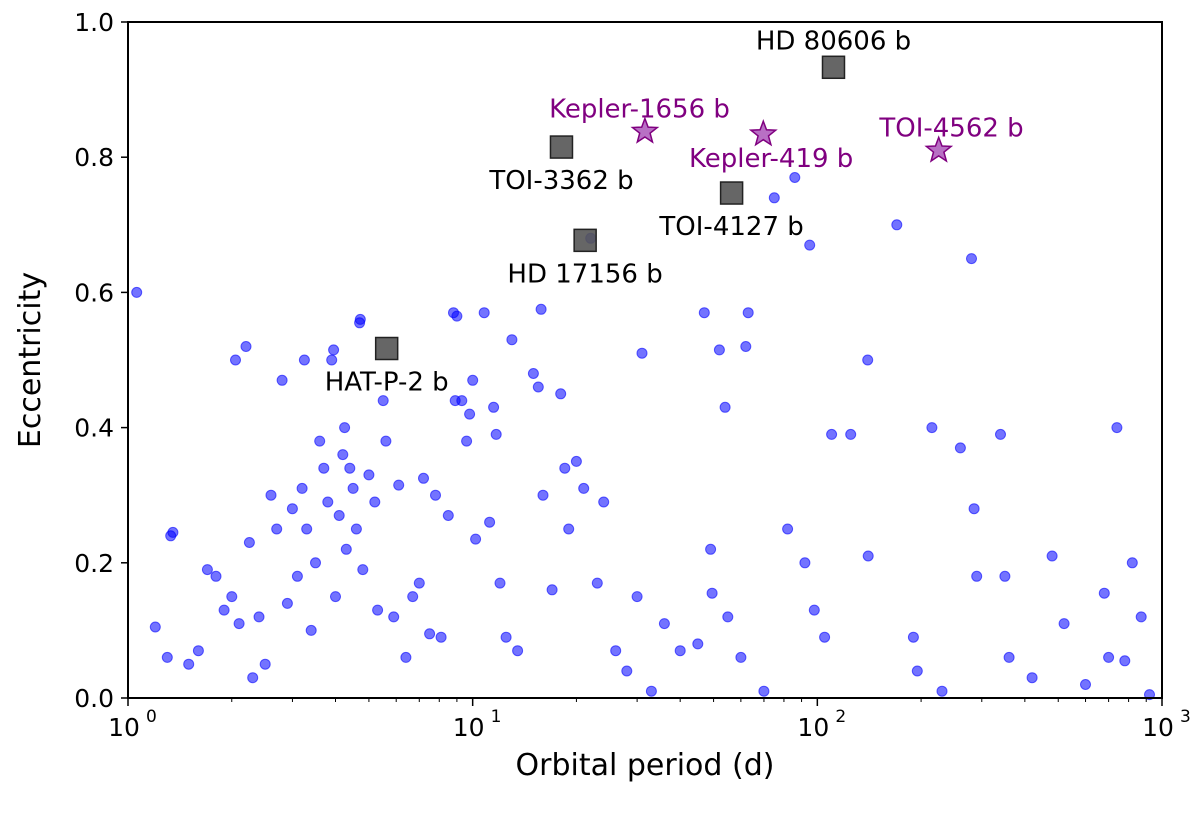  I want to click on x-tick-exponent: 0, so click(151, 717).